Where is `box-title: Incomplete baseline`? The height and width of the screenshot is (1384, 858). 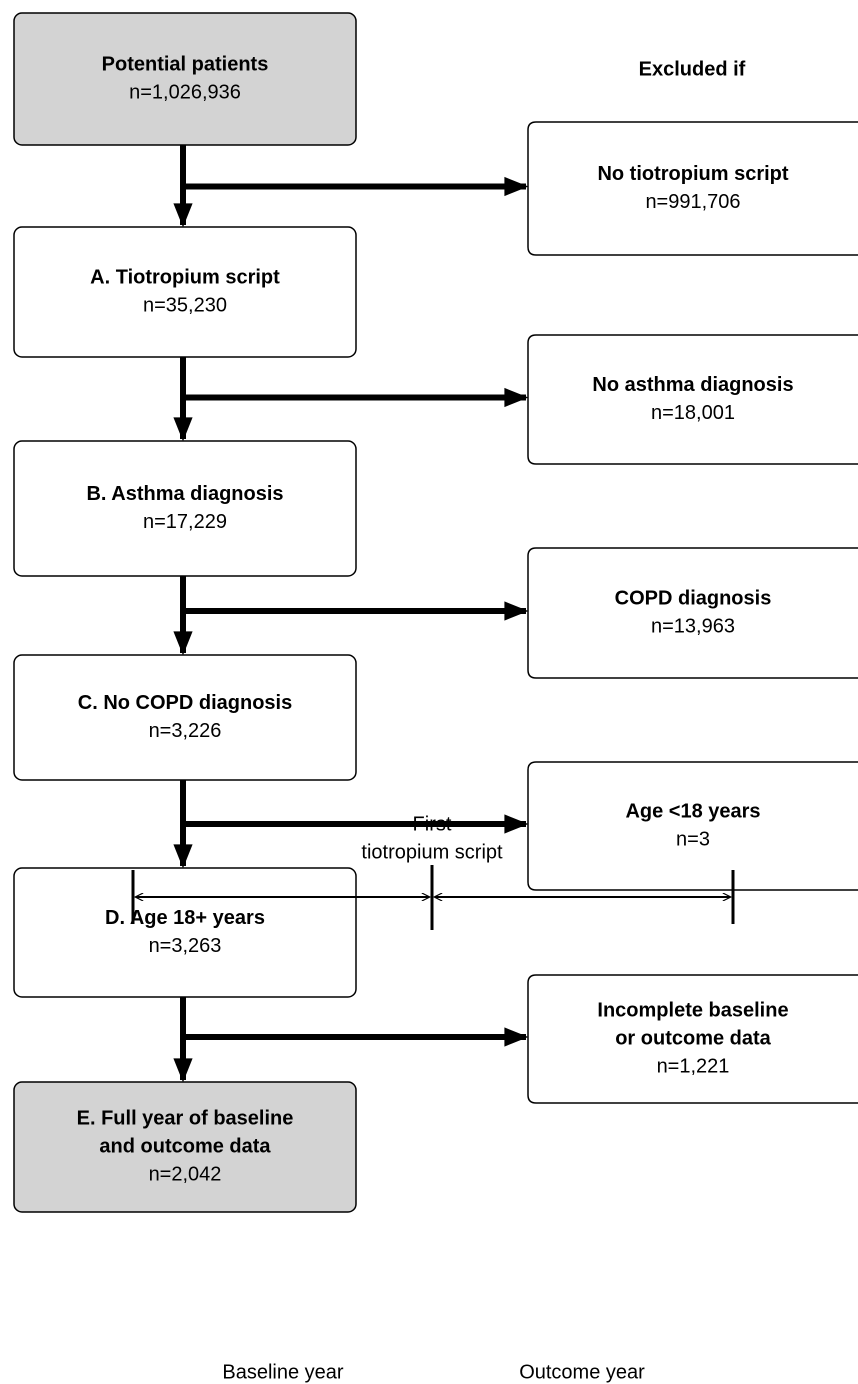
box-title: Incomplete baseline is located at coordinates (692, 1010).